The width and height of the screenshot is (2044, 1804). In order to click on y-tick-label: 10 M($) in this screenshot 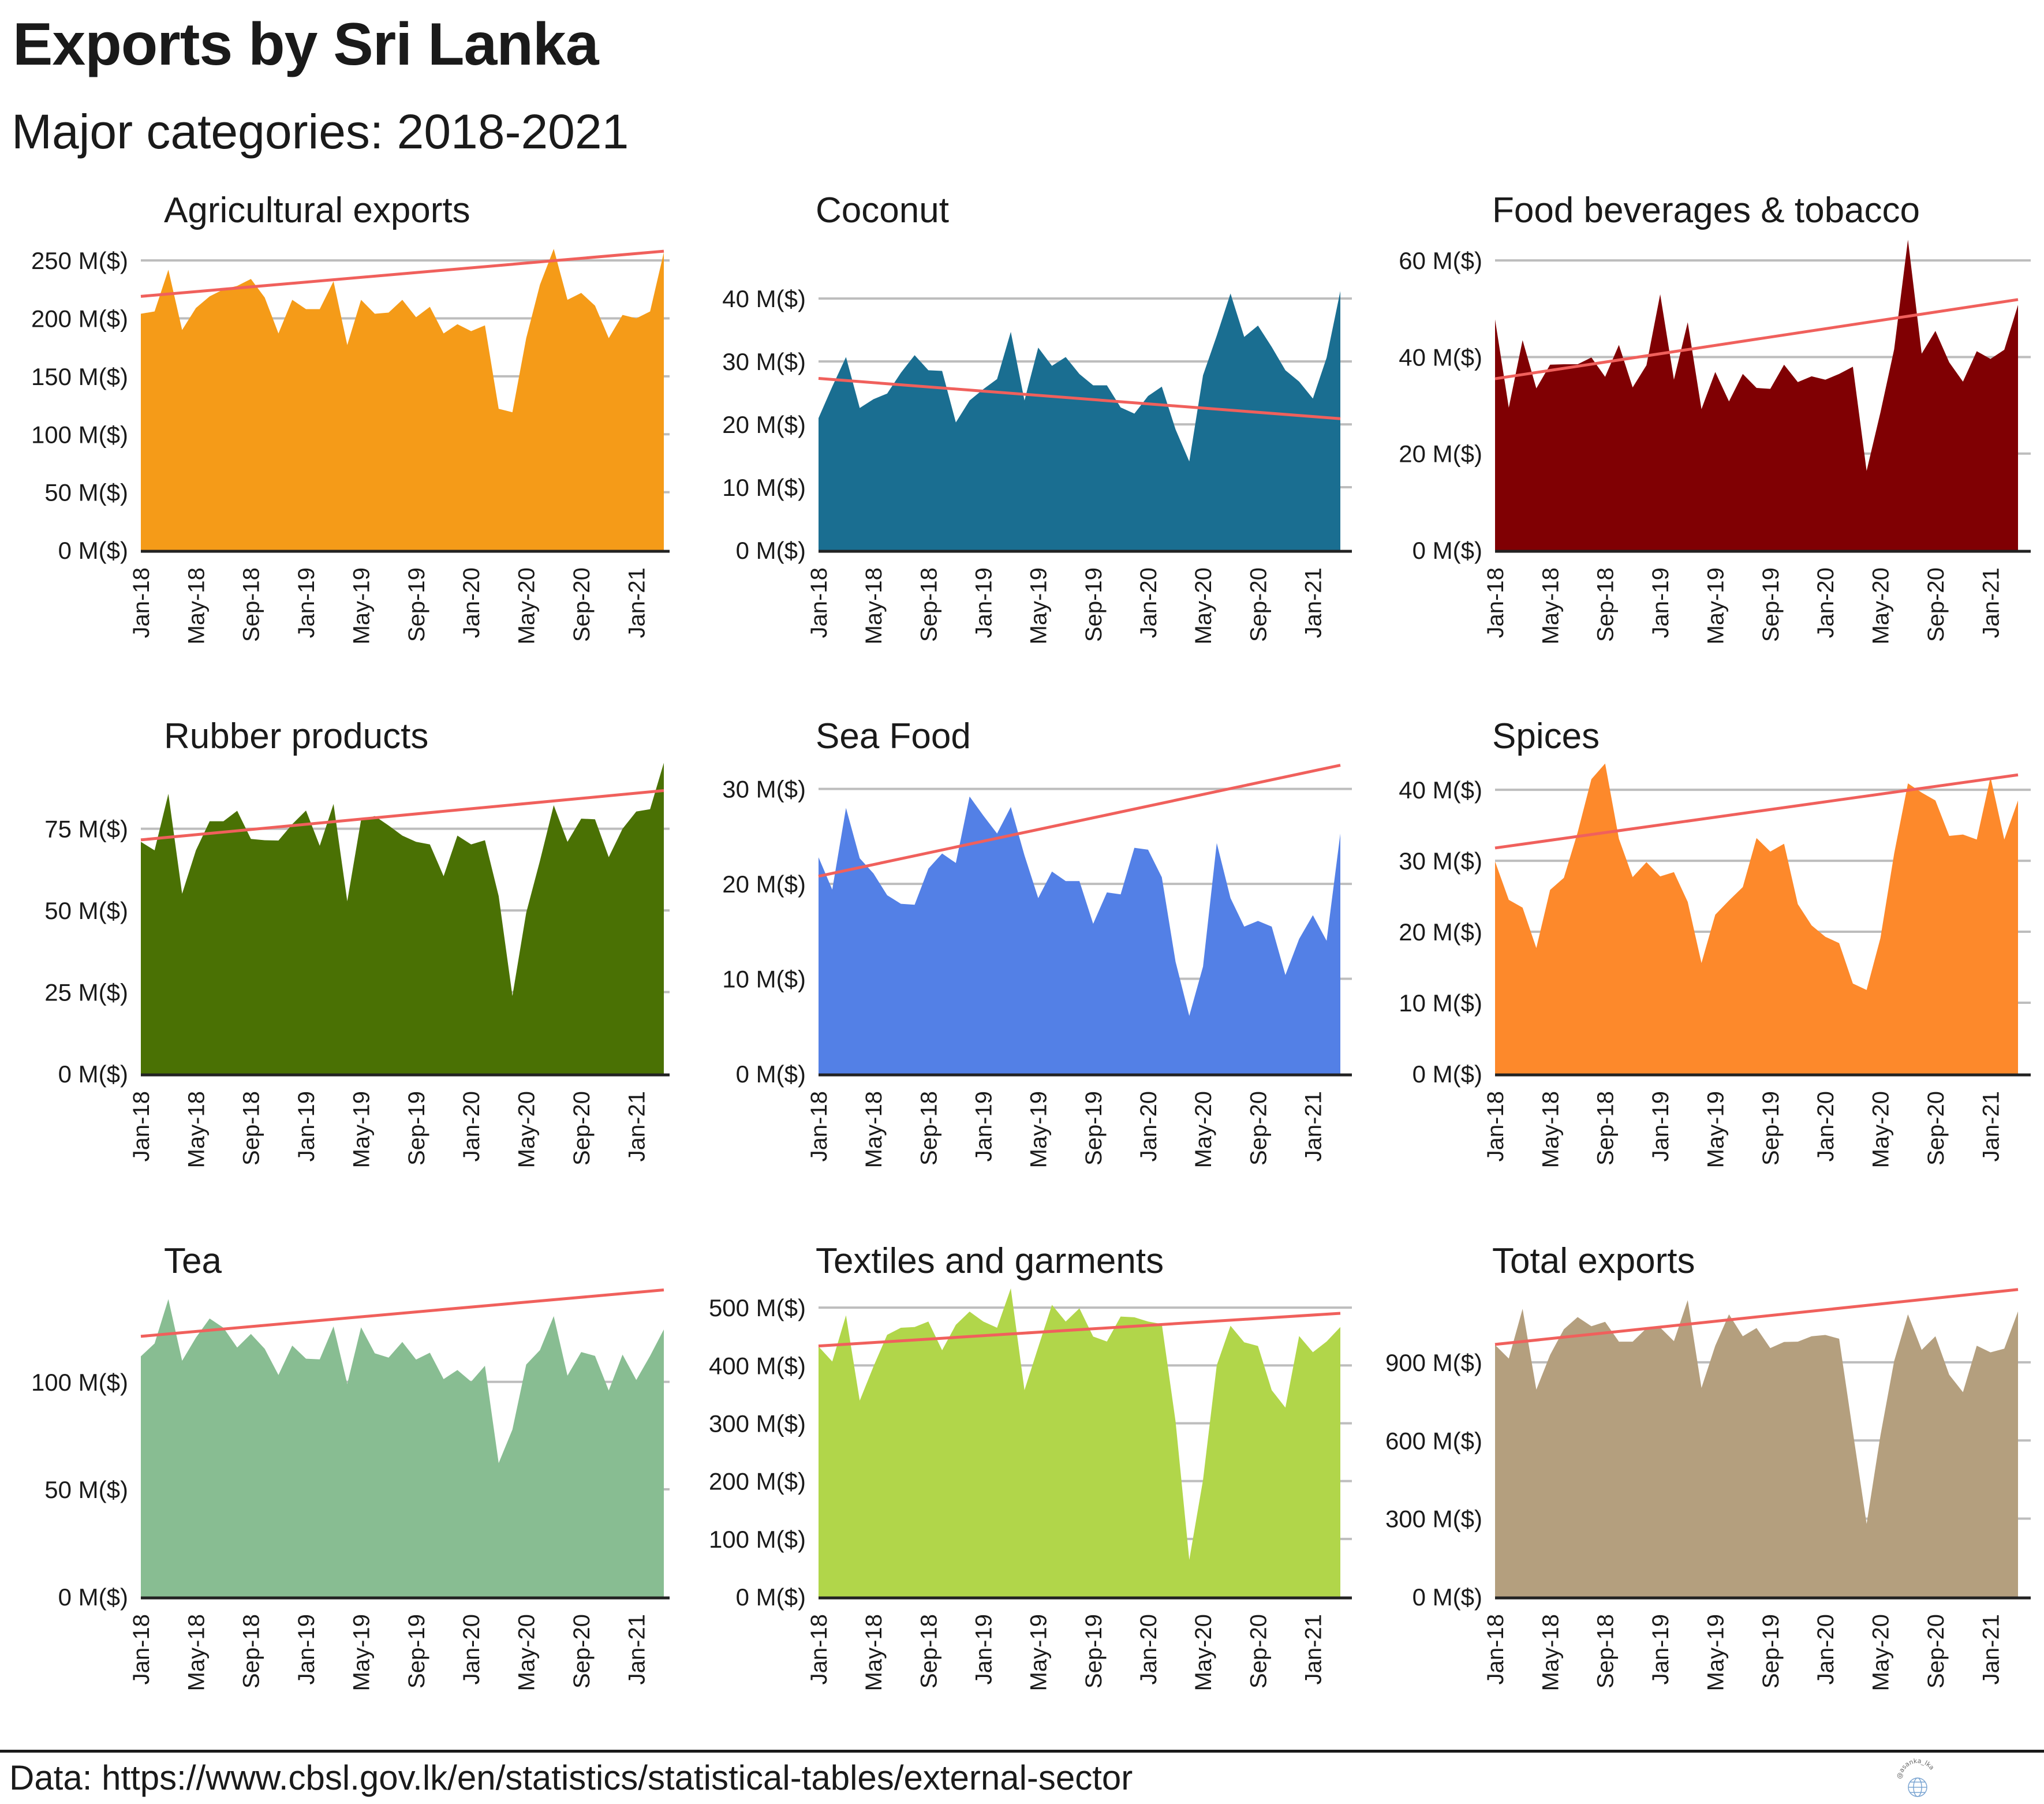, I will do `click(764, 487)`.